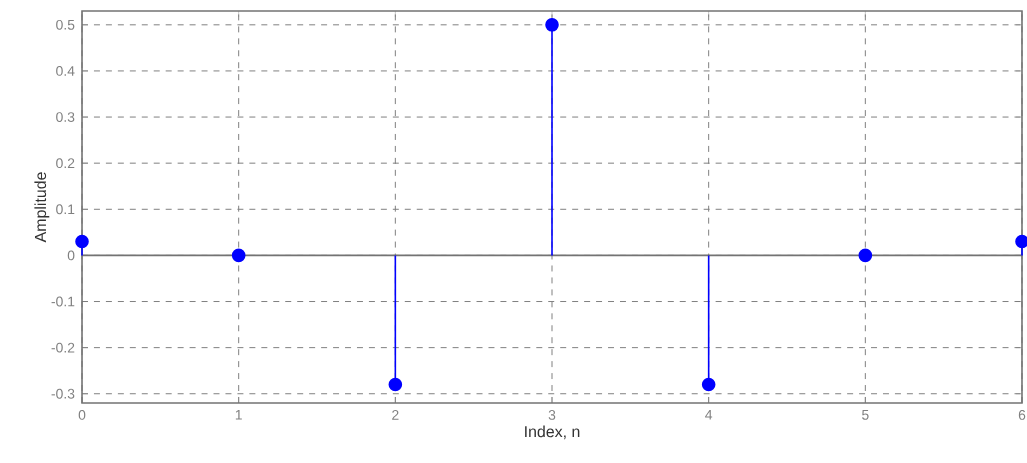 This screenshot has width=1027, height=463. What do you see at coordinates (865, 415) in the screenshot?
I see `x-tick-label: 5` at bounding box center [865, 415].